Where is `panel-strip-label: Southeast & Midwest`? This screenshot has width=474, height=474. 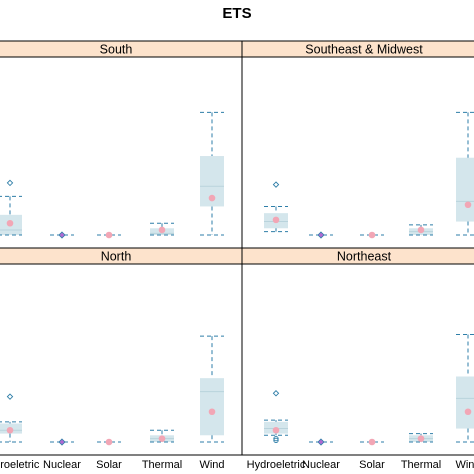
panel-strip-label: Southeast & Midwest is located at coordinates (364, 50).